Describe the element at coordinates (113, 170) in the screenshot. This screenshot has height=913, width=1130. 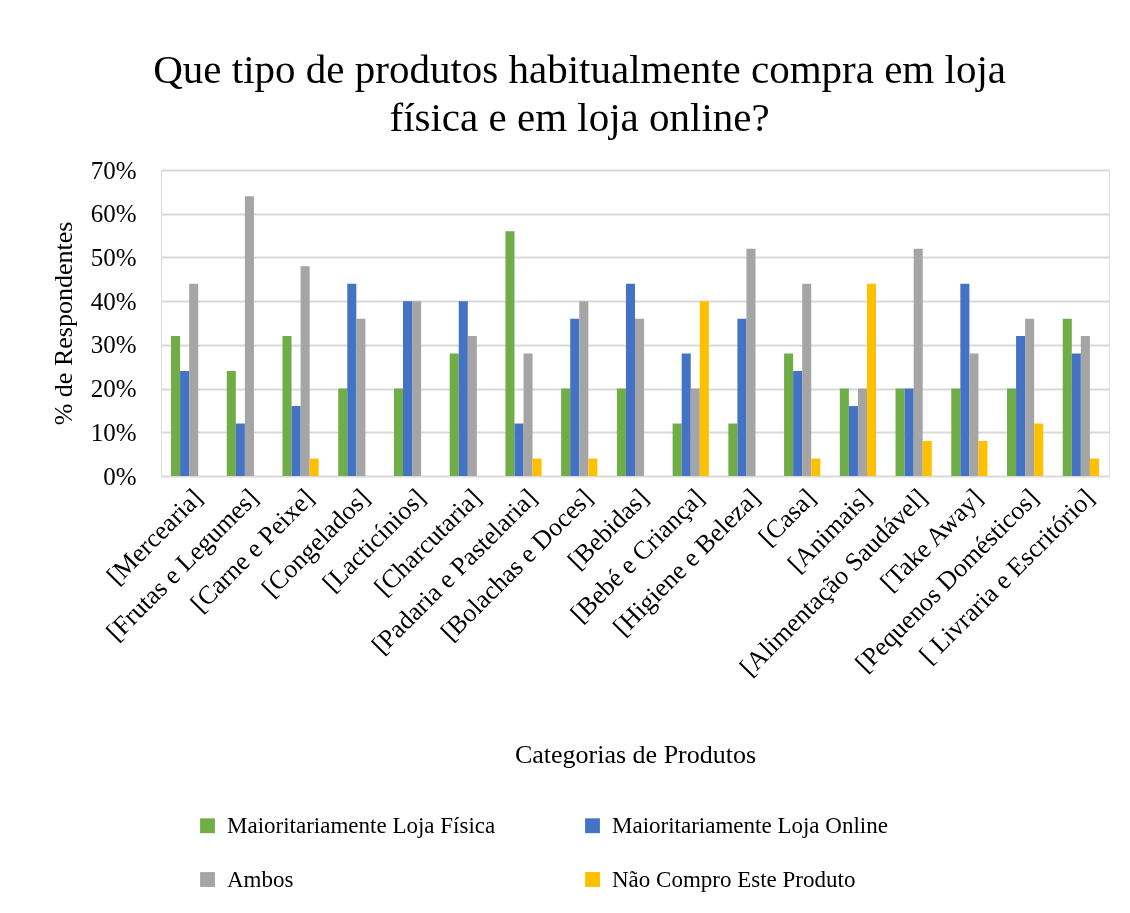
I see `y-tick-label: 70%` at that location.